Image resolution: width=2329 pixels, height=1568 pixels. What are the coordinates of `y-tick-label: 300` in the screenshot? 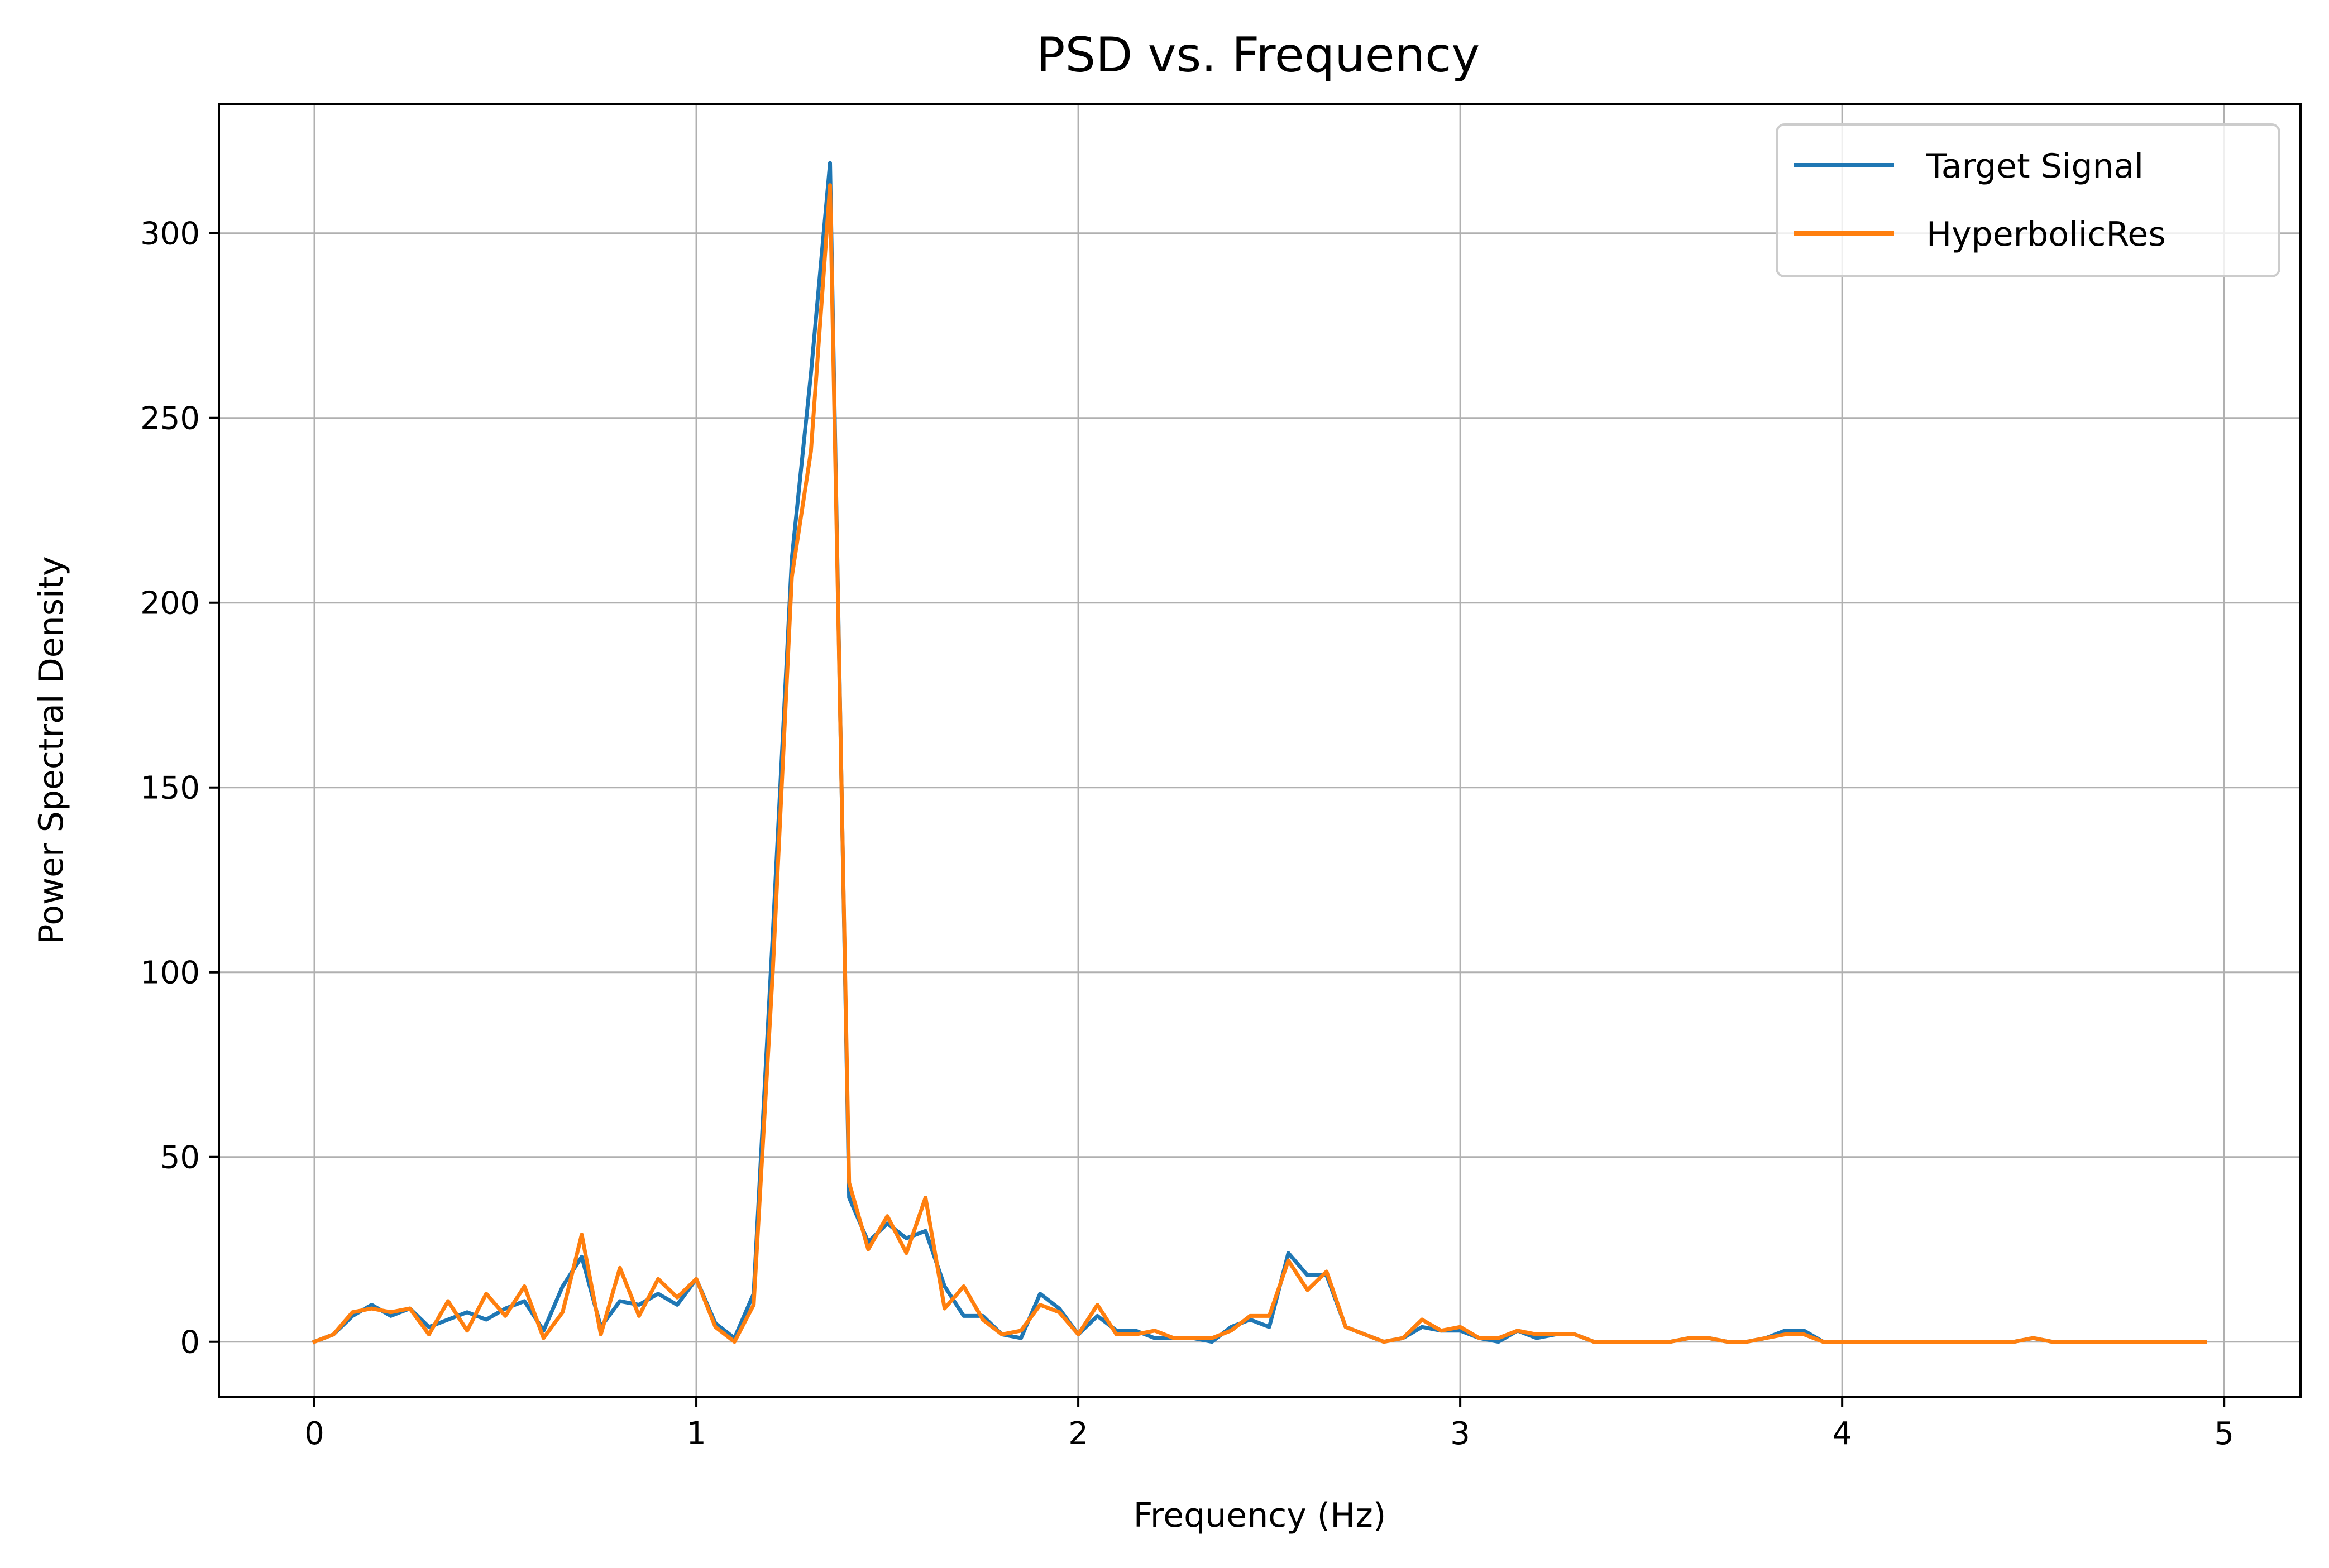 It's located at (170, 234).